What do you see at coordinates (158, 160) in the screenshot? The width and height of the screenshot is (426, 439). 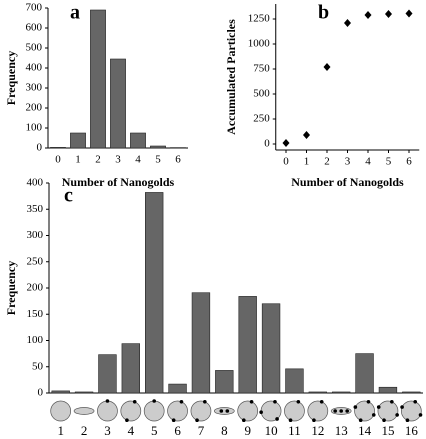 I see `x-tick-label: 5` at bounding box center [158, 160].